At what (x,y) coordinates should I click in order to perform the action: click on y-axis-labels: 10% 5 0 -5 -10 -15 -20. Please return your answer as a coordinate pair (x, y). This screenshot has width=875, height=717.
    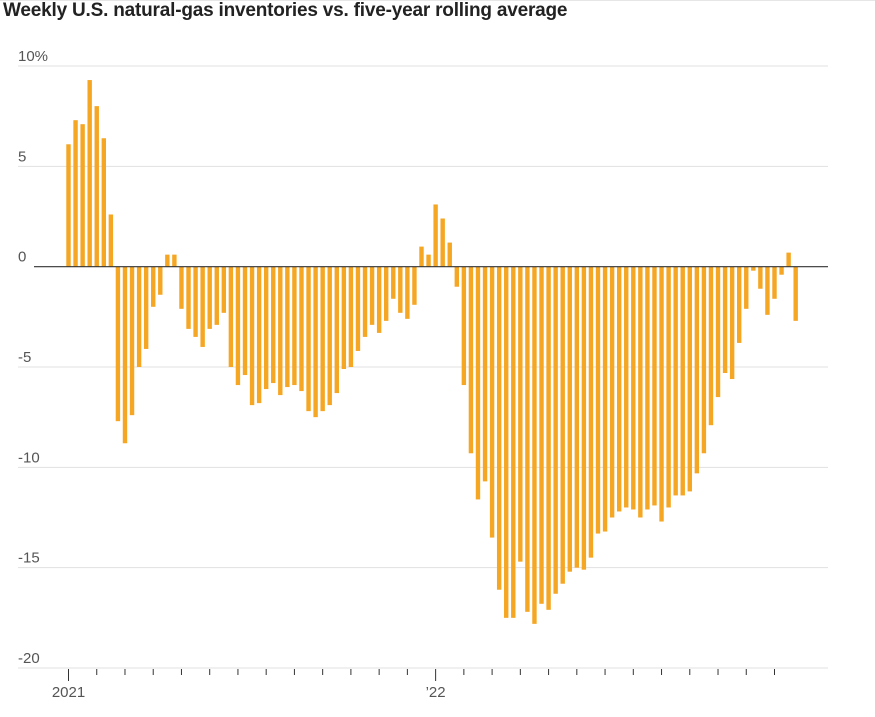
    Looking at the image, I should click on (33, 357).